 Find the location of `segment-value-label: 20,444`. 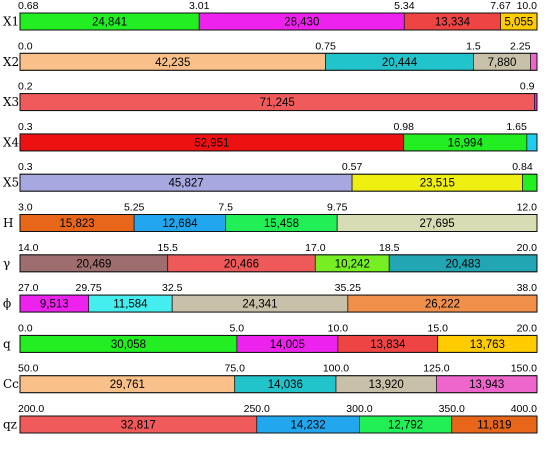

segment-value-label: 20,444 is located at coordinates (400, 63).